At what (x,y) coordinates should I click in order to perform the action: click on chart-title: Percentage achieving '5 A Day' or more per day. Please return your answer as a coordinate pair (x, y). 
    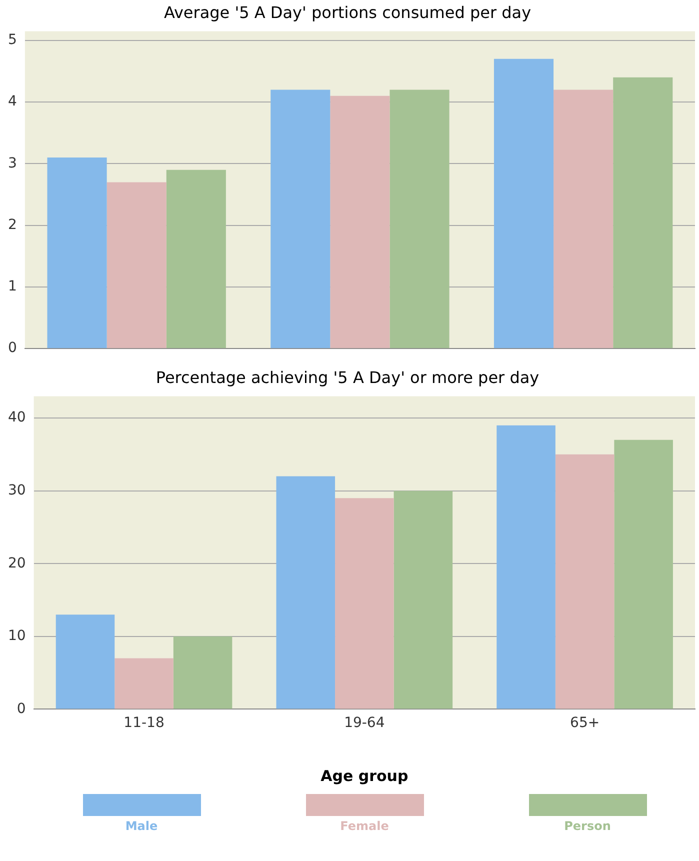
    Looking at the image, I should click on (348, 377).